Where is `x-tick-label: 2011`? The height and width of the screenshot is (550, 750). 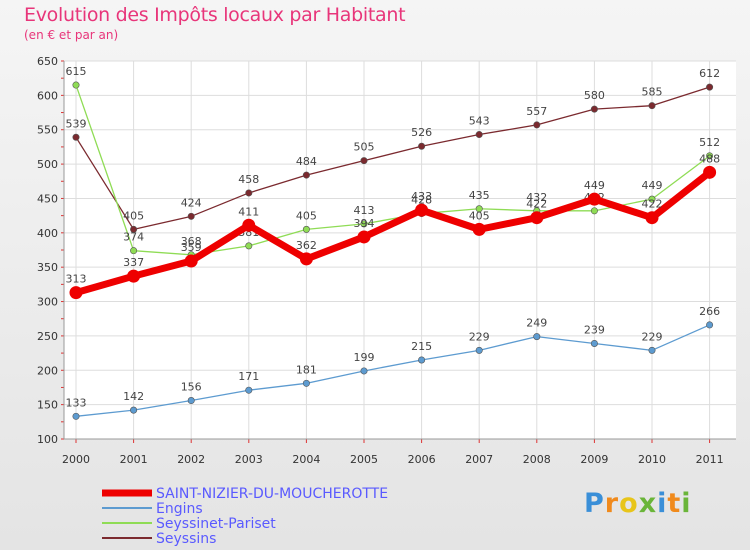
x-tick-label: 2011 is located at coordinates (710, 459).